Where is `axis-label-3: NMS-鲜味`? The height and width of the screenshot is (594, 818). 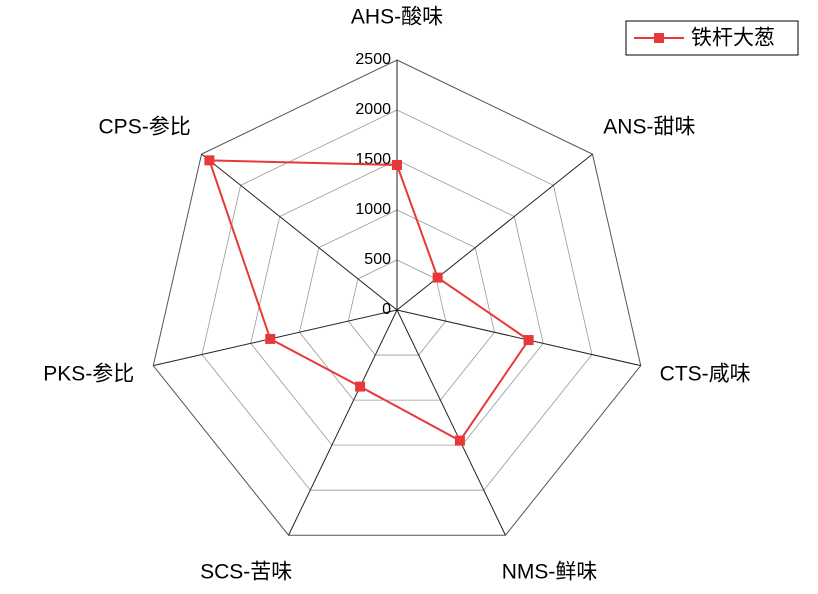
axis-label-3: NMS-鲜味 is located at coordinates (550, 572).